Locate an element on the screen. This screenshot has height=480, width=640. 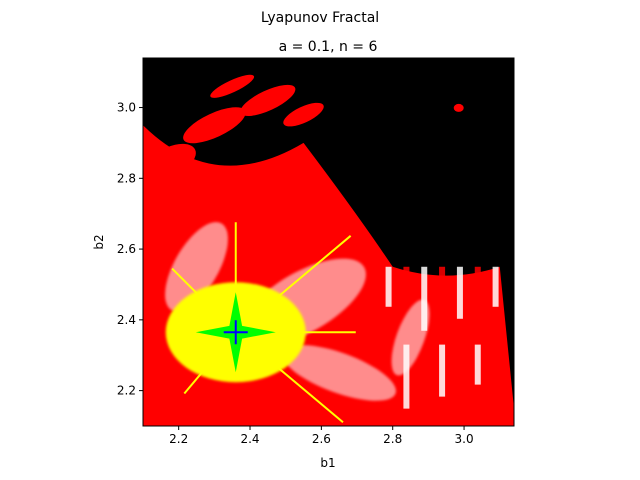
y-tick-label: 2.4 is located at coordinates (126, 320).